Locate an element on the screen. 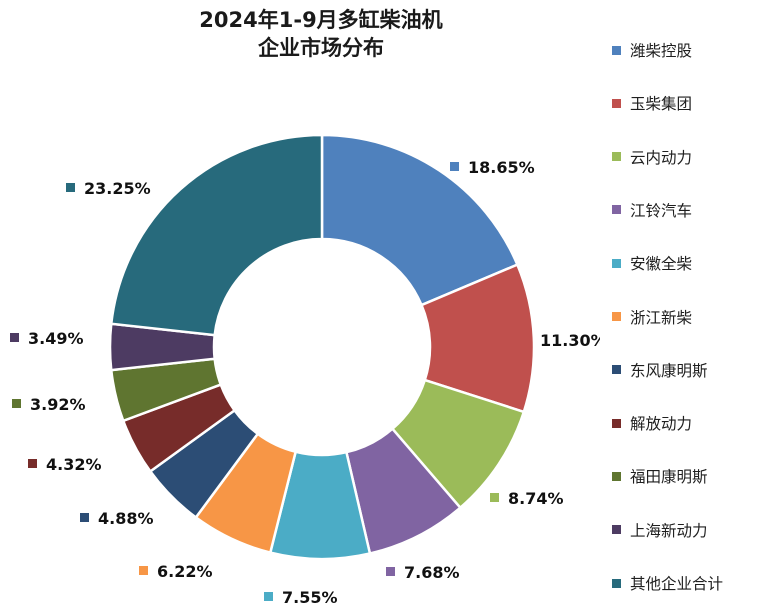  legend-item-yuchai: 玉柴集团 is located at coordinates (652, 103).